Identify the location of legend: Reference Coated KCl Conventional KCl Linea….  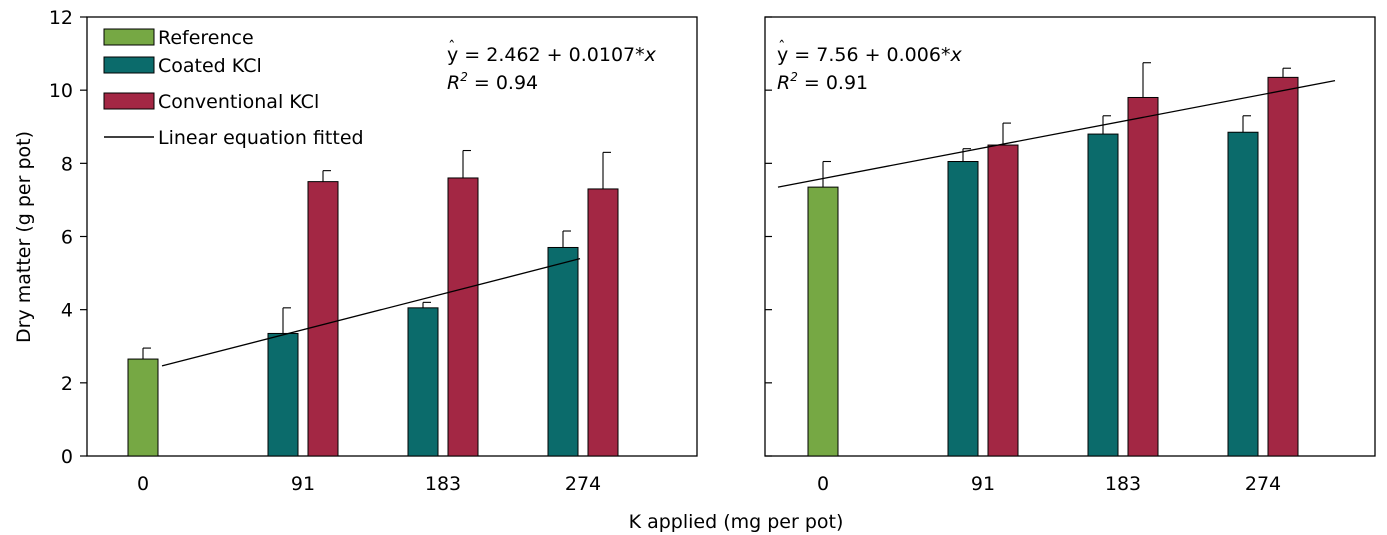
(233, 88).